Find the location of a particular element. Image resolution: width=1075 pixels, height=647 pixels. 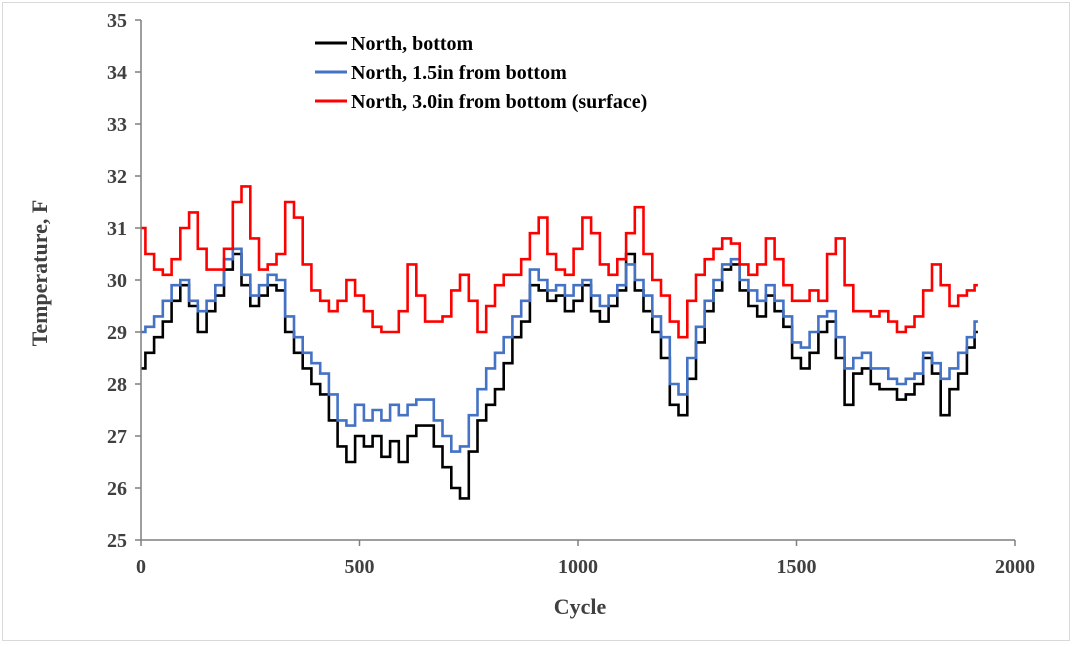

legend-label: North, 1.5in from bottom is located at coordinates (459, 73).